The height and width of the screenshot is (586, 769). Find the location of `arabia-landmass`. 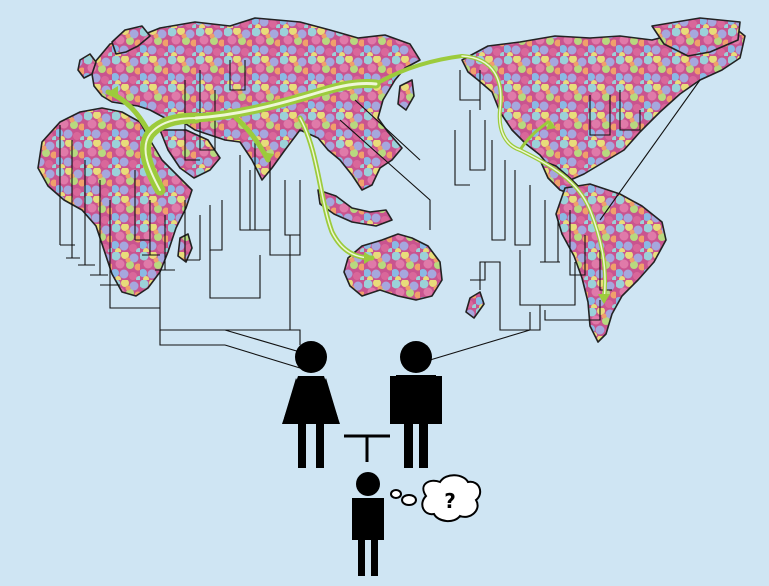

arabia-landmass is located at coordinates (190, 154).